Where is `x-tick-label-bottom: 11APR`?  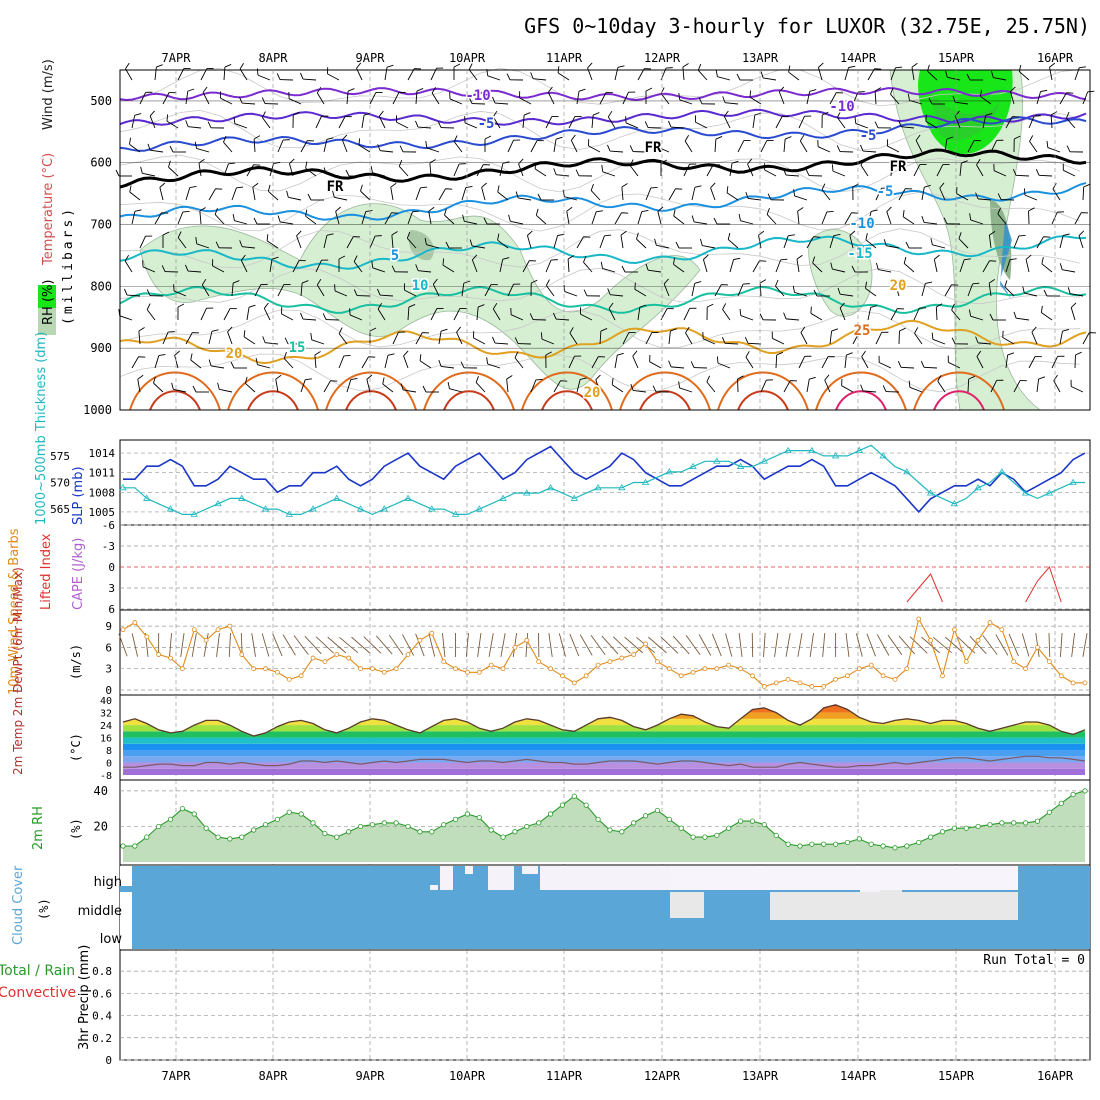
x-tick-label-bottom: 11APR is located at coordinates (564, 1076).